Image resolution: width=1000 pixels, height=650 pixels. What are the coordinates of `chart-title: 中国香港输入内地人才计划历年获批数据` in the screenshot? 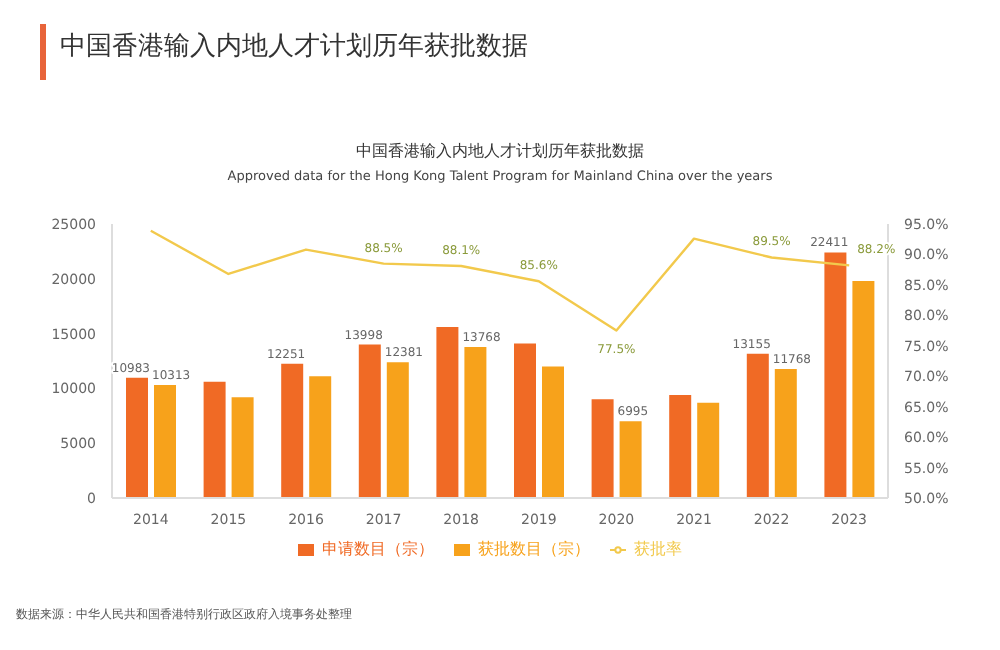 It's located at (294, 47).